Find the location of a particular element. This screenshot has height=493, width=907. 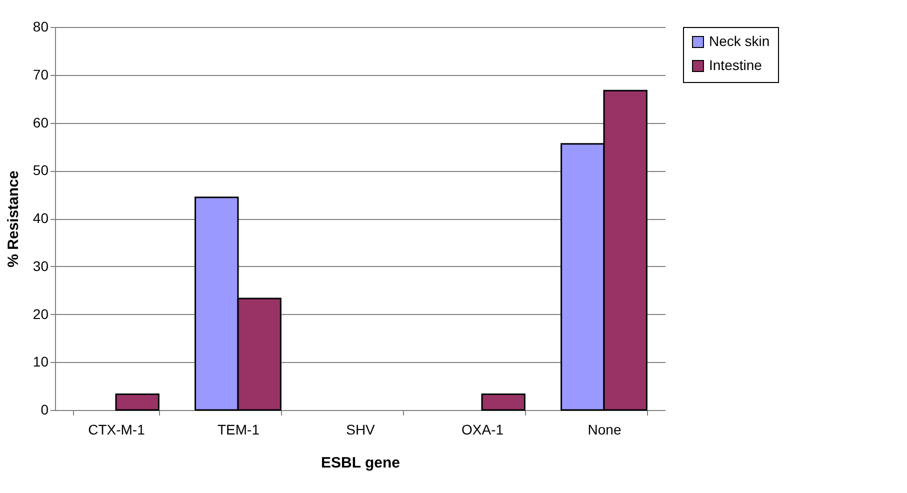

x-tick-label: OXA-1 is located at coordinates (482, 430).